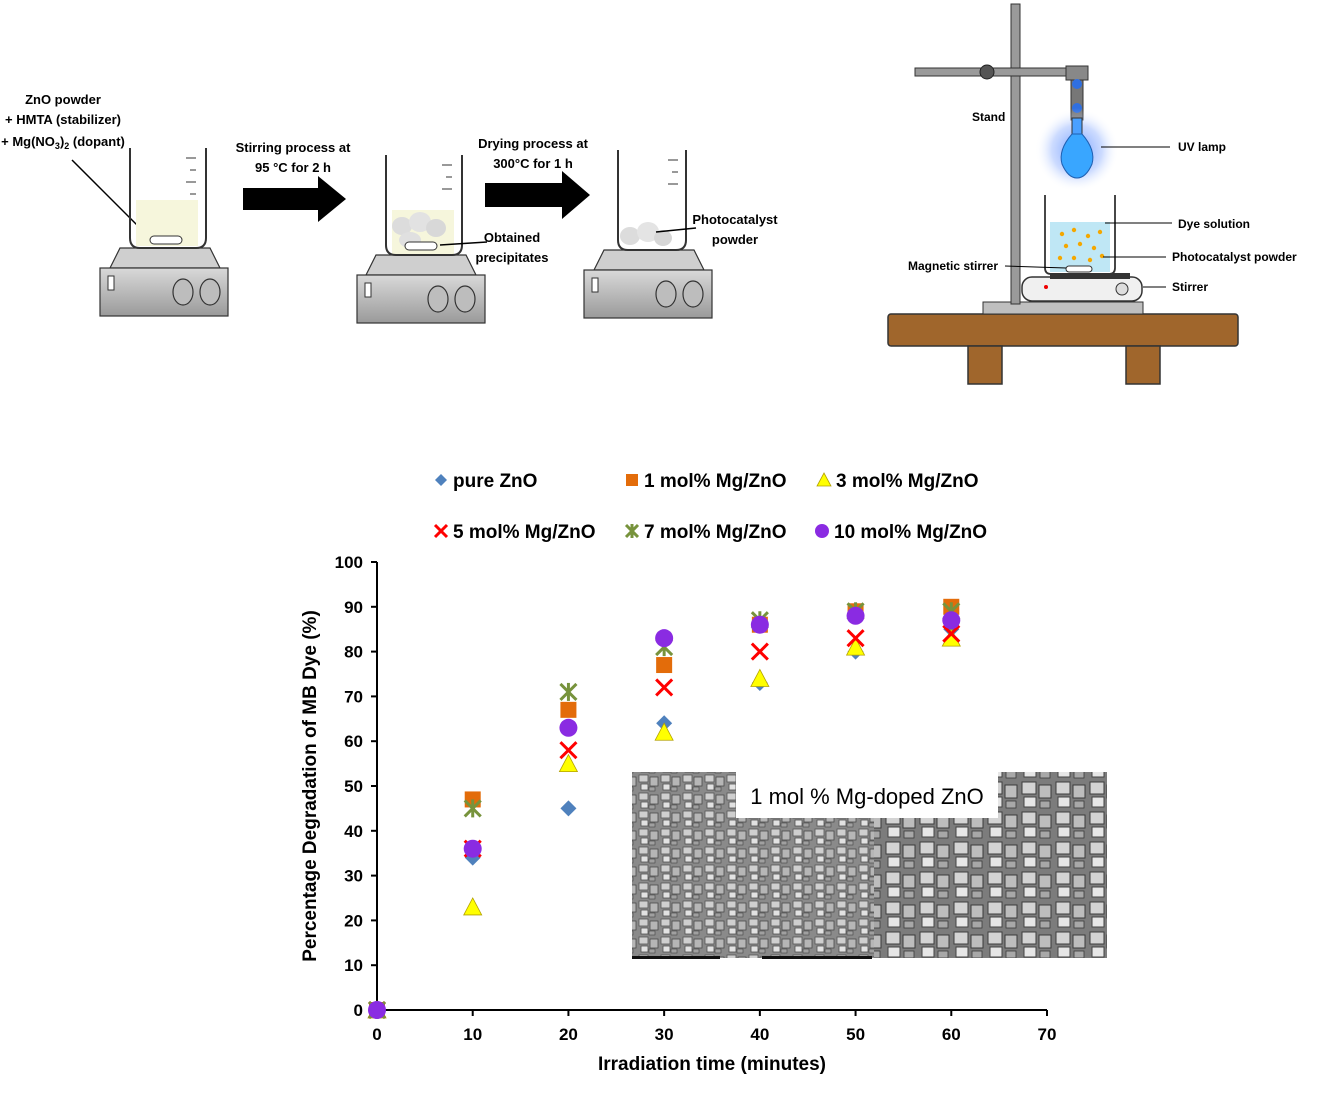  Describe the element at coordinates (759, 1034) in the screenshot. I see `x-tick-label: 40` at that location.